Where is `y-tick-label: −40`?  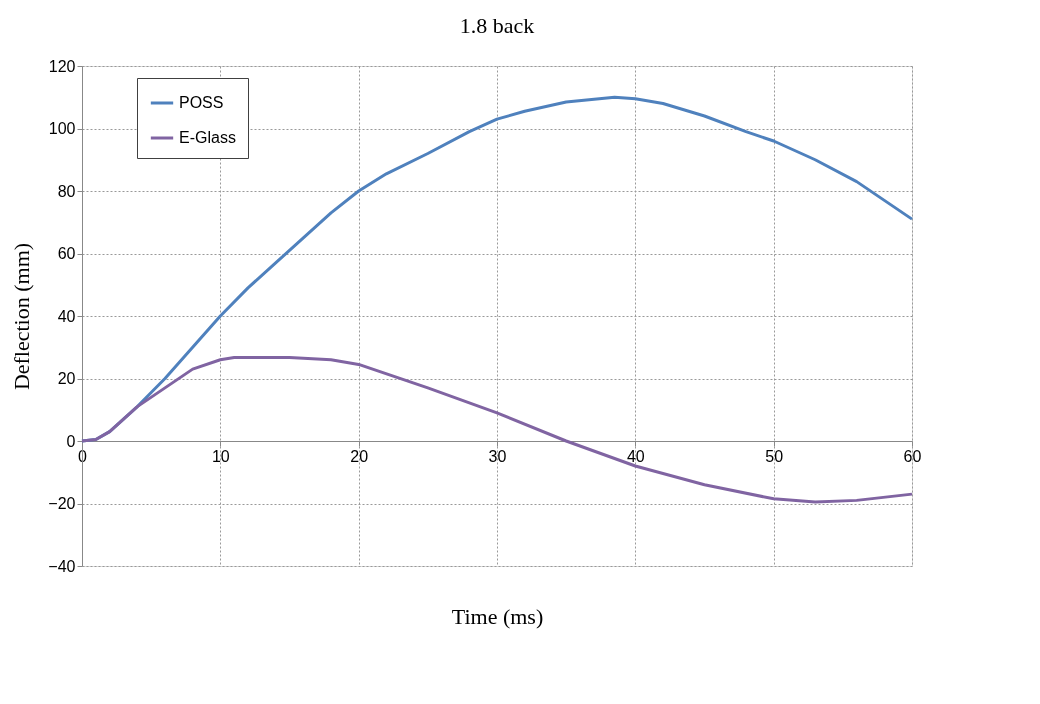
y-tick-label: −40 is located at coordinates (62, 566).